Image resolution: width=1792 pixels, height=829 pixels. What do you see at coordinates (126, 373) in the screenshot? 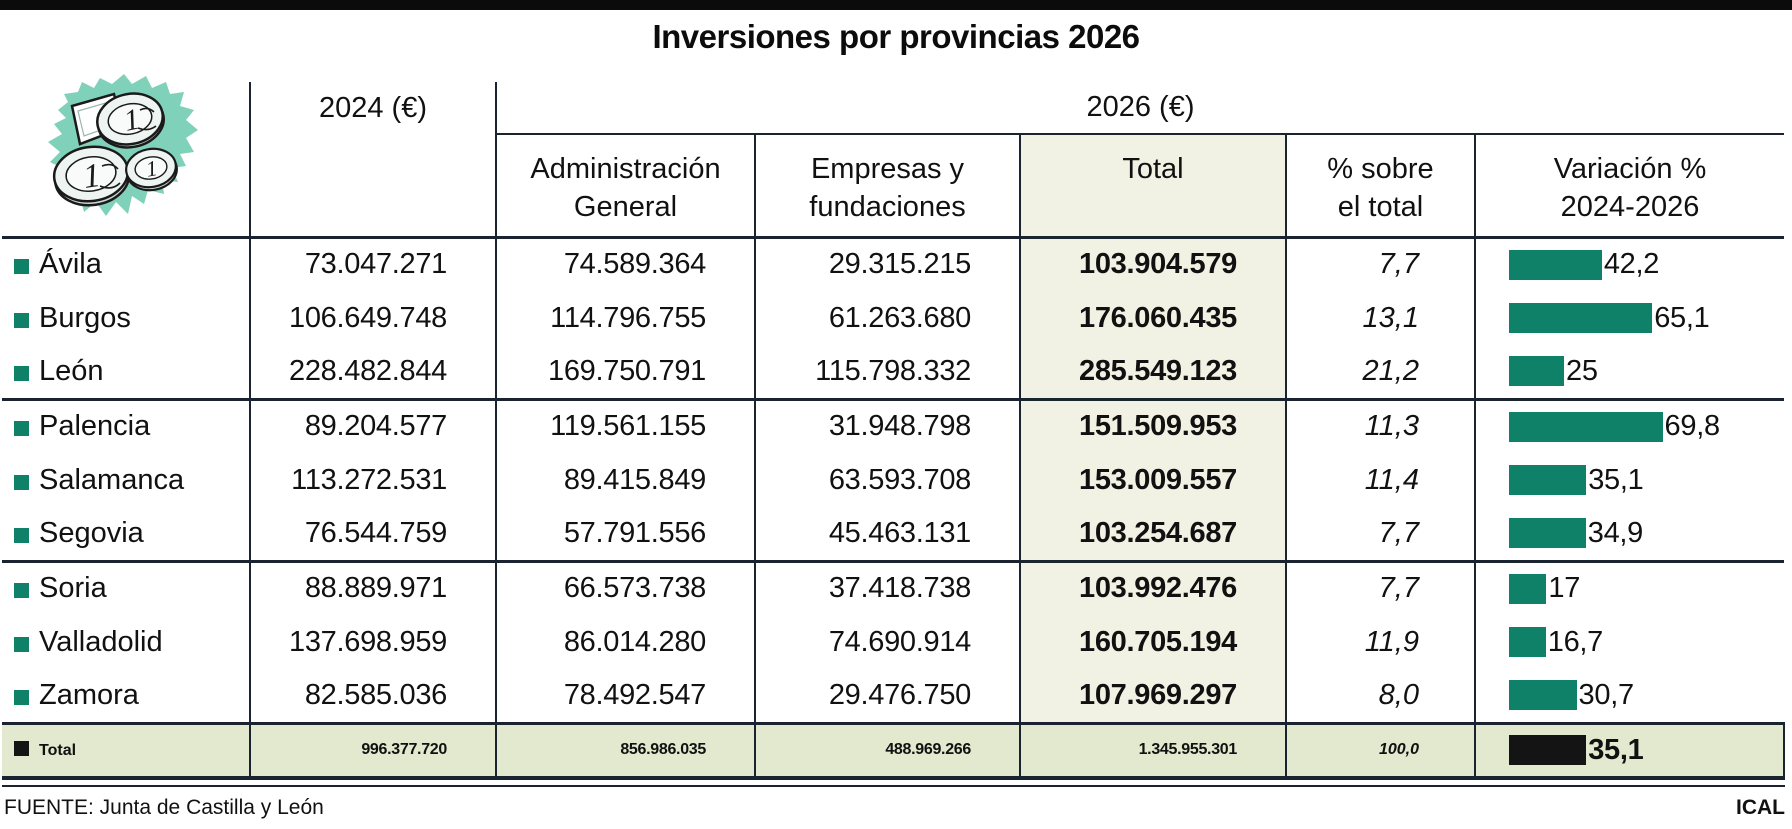
I see `province-cell: León` at bounding box center [126, 373].